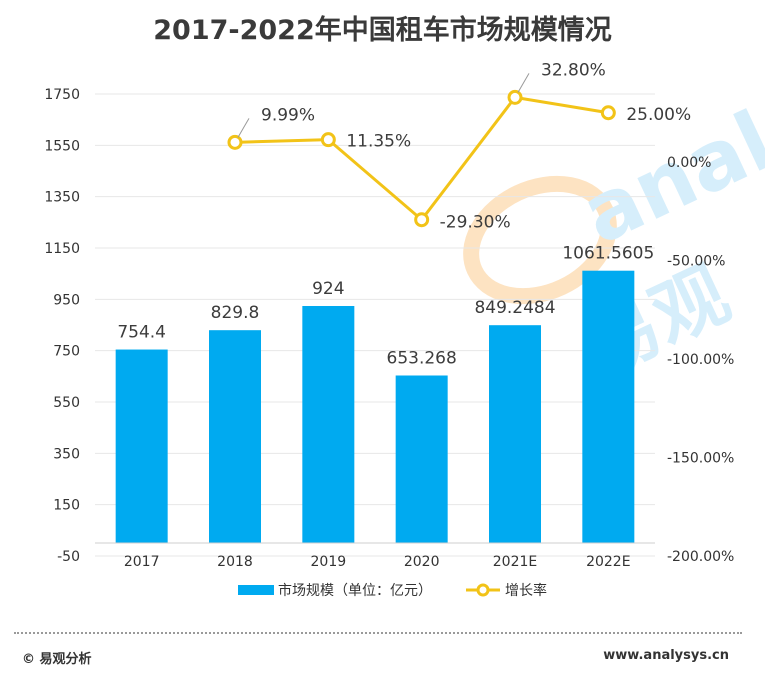 This screenshot has height=673, width=765. What do you see at coordinates (66, 454) in the screenshot?
I see `left-tick-label: 350` at bounding box center [66, 454].